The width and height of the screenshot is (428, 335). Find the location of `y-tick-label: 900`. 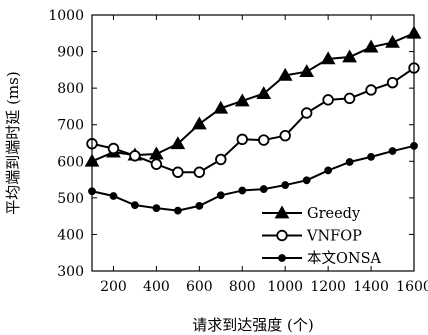

y-tick-label: 900 is located at coordinates (70, 53).